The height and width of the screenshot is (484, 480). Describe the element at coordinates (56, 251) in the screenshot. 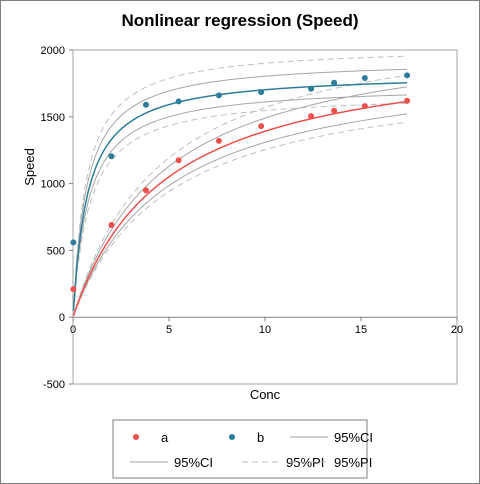

I see `y-tick-label: 500` at that location.